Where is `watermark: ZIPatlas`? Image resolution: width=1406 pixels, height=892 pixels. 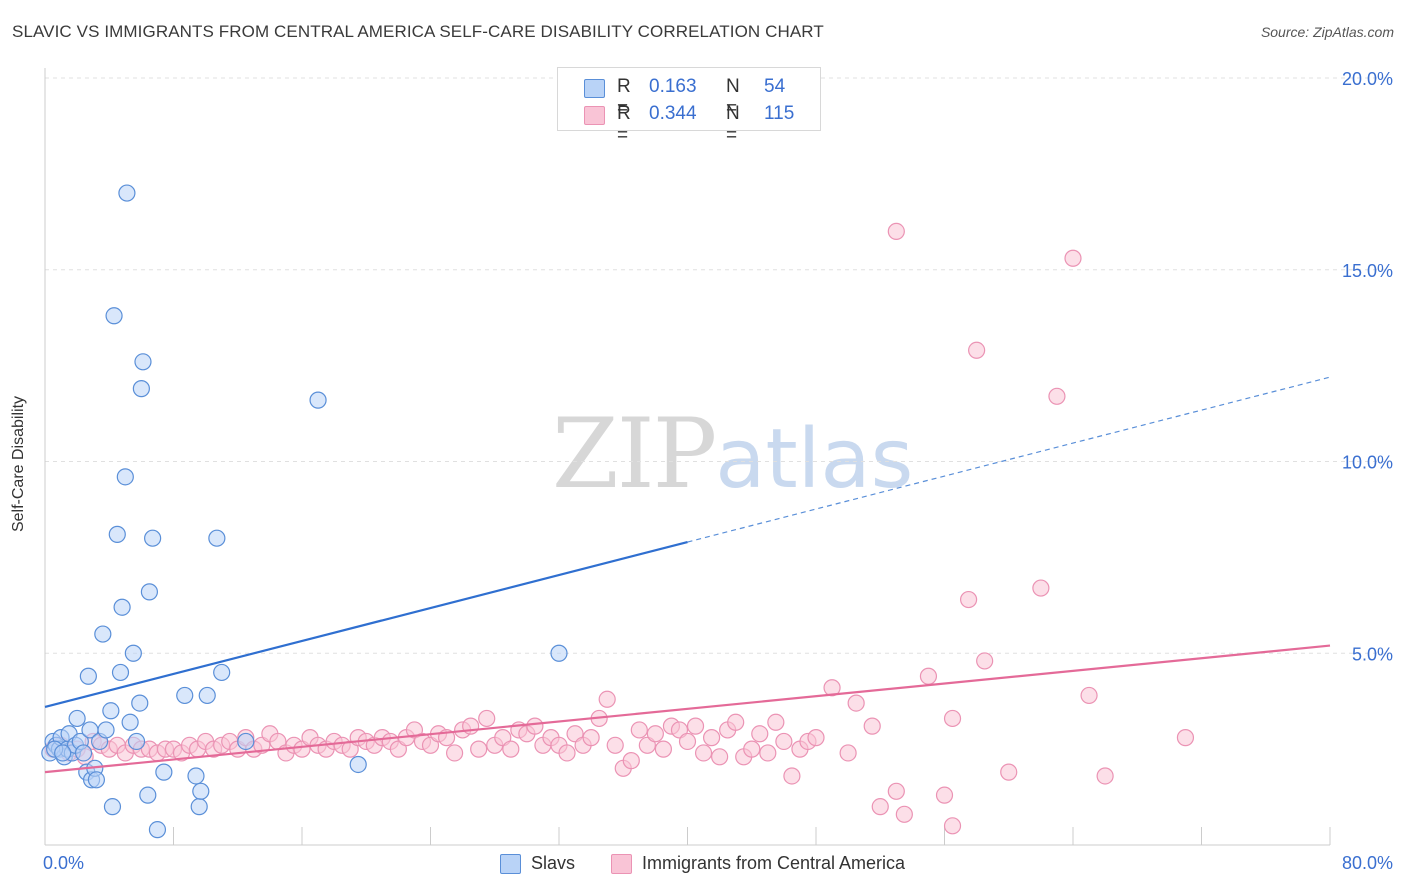 watermark: ZIPatlas is located at coordinates (732, 454).